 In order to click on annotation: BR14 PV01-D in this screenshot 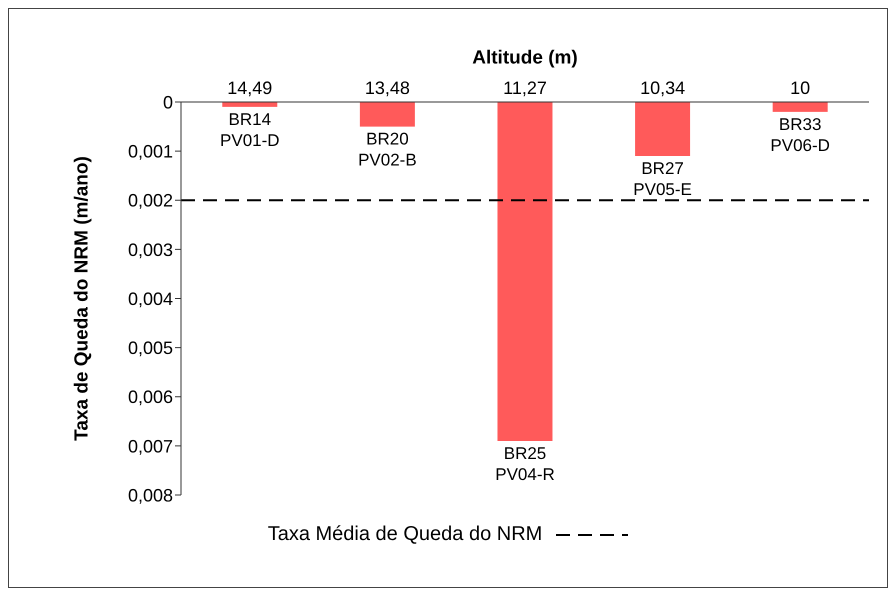, I will do `click(250, 130)`.